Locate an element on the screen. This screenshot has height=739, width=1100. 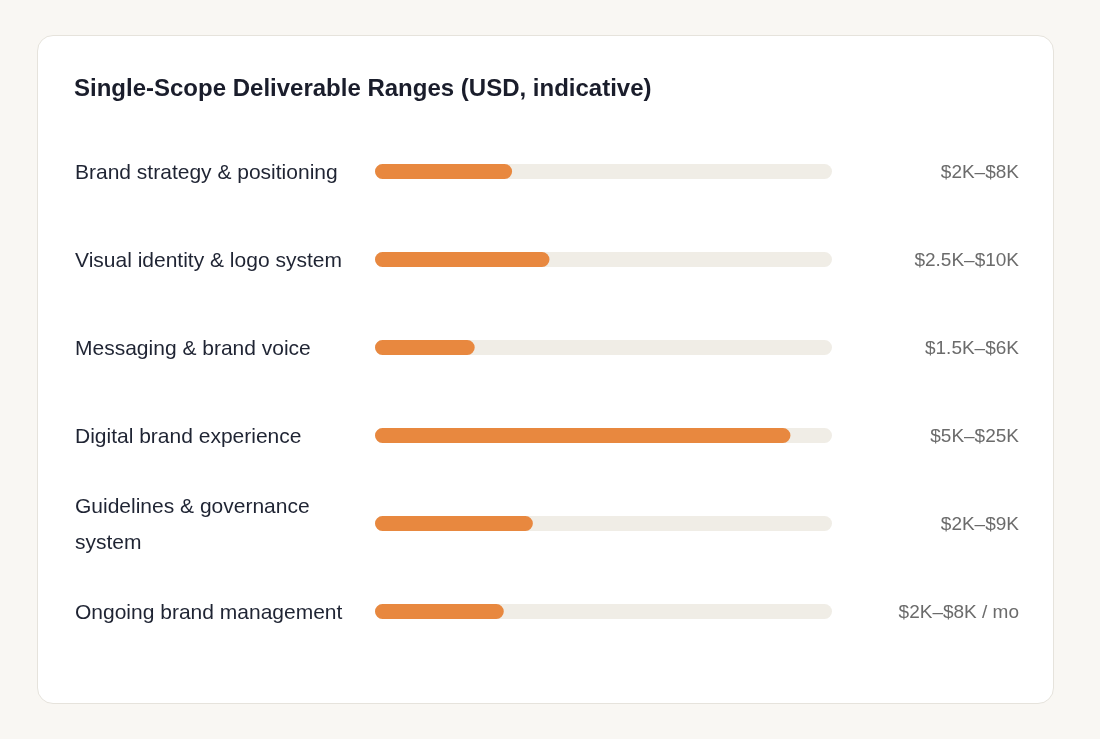
text: $5K–$25K is located at coordinates (975, 435).